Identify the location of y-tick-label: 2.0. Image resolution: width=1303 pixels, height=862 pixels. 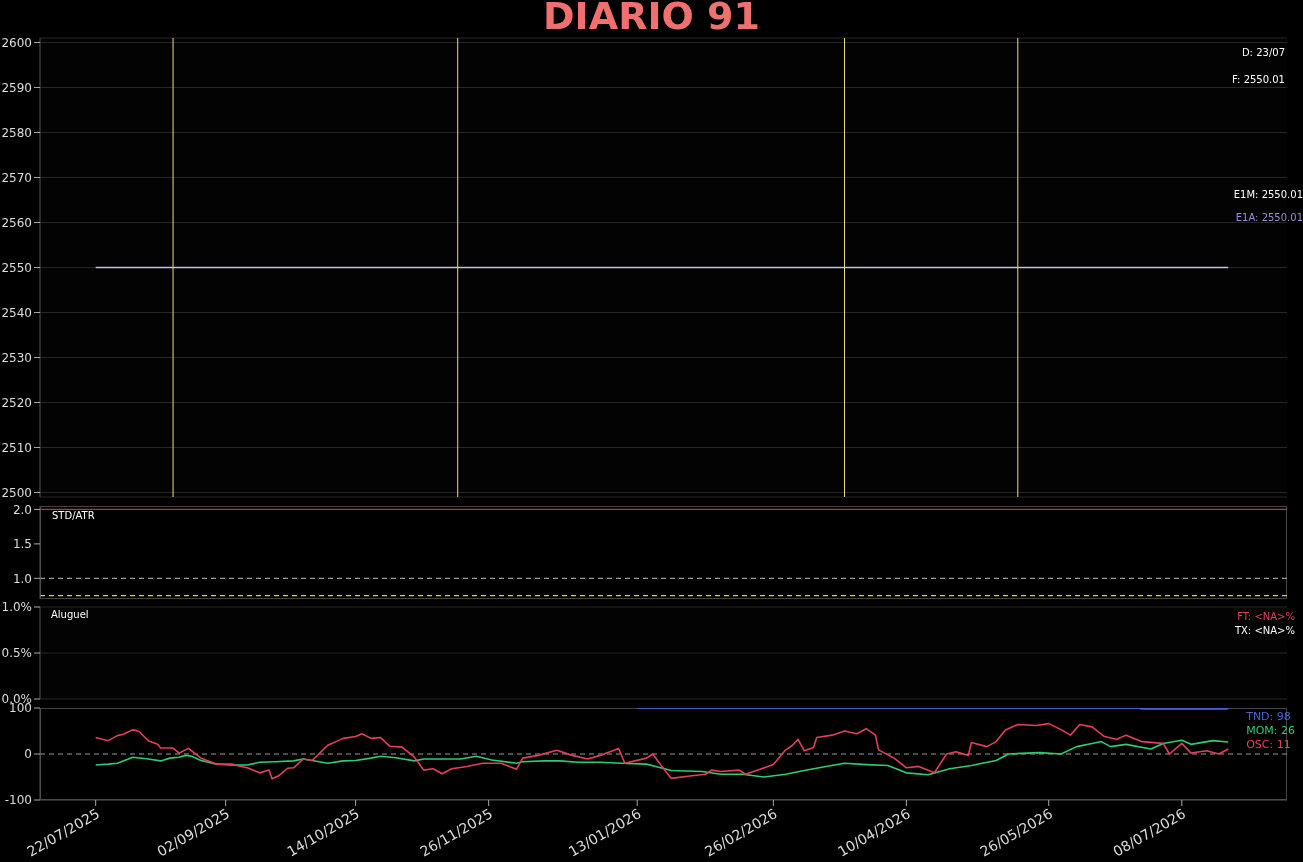
(22, 509).